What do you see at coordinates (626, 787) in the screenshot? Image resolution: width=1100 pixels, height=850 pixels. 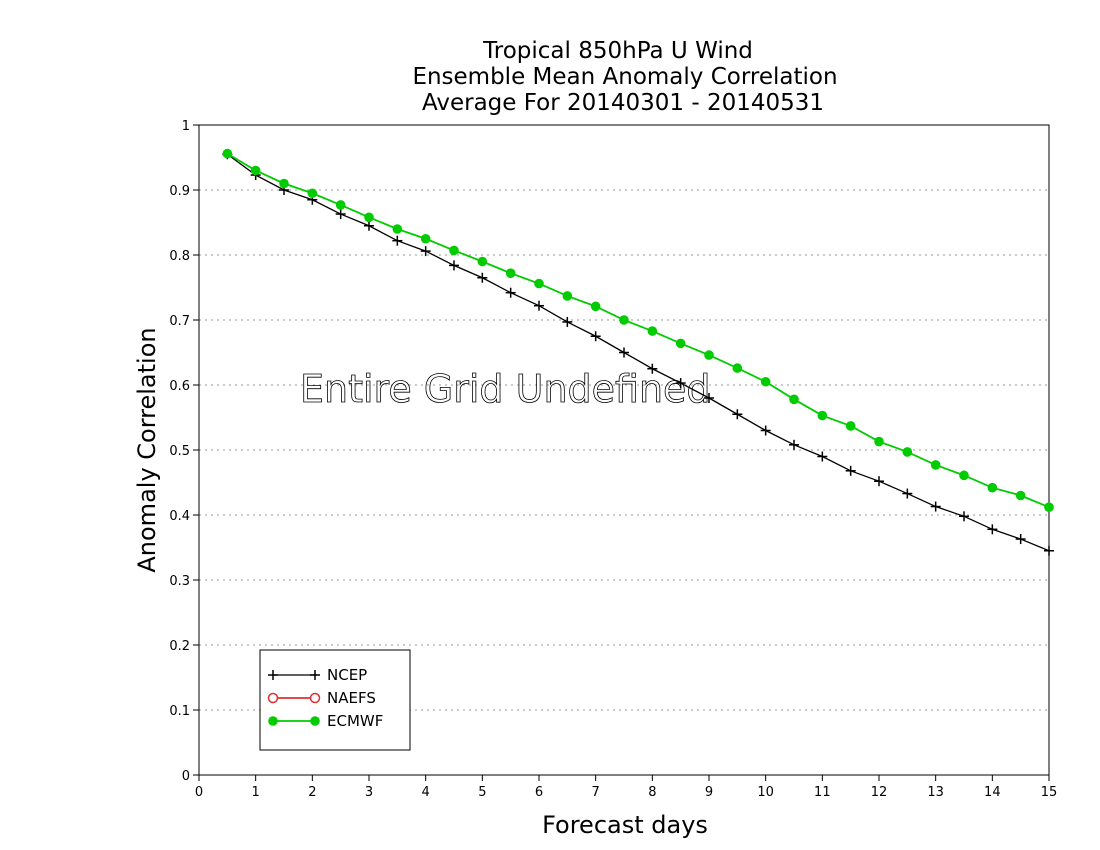 I see `x-axis-ticks: 0 1 2 3 4 5 6 7 8 9 10 11 12 13 14 15` at bounding box center [626, 787].